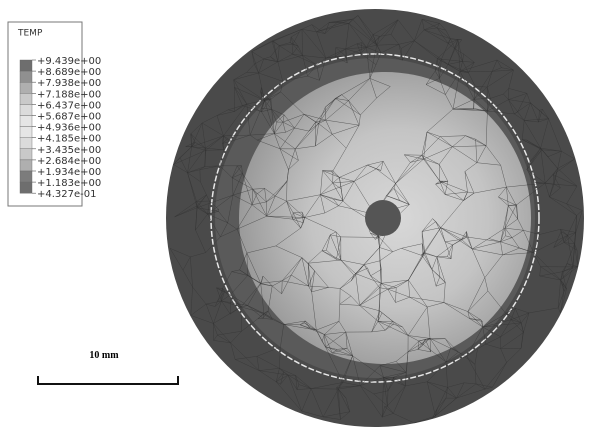 The image size is (591, 432). I want to click on legend-label: +3.435e+00, so click(69, 150).